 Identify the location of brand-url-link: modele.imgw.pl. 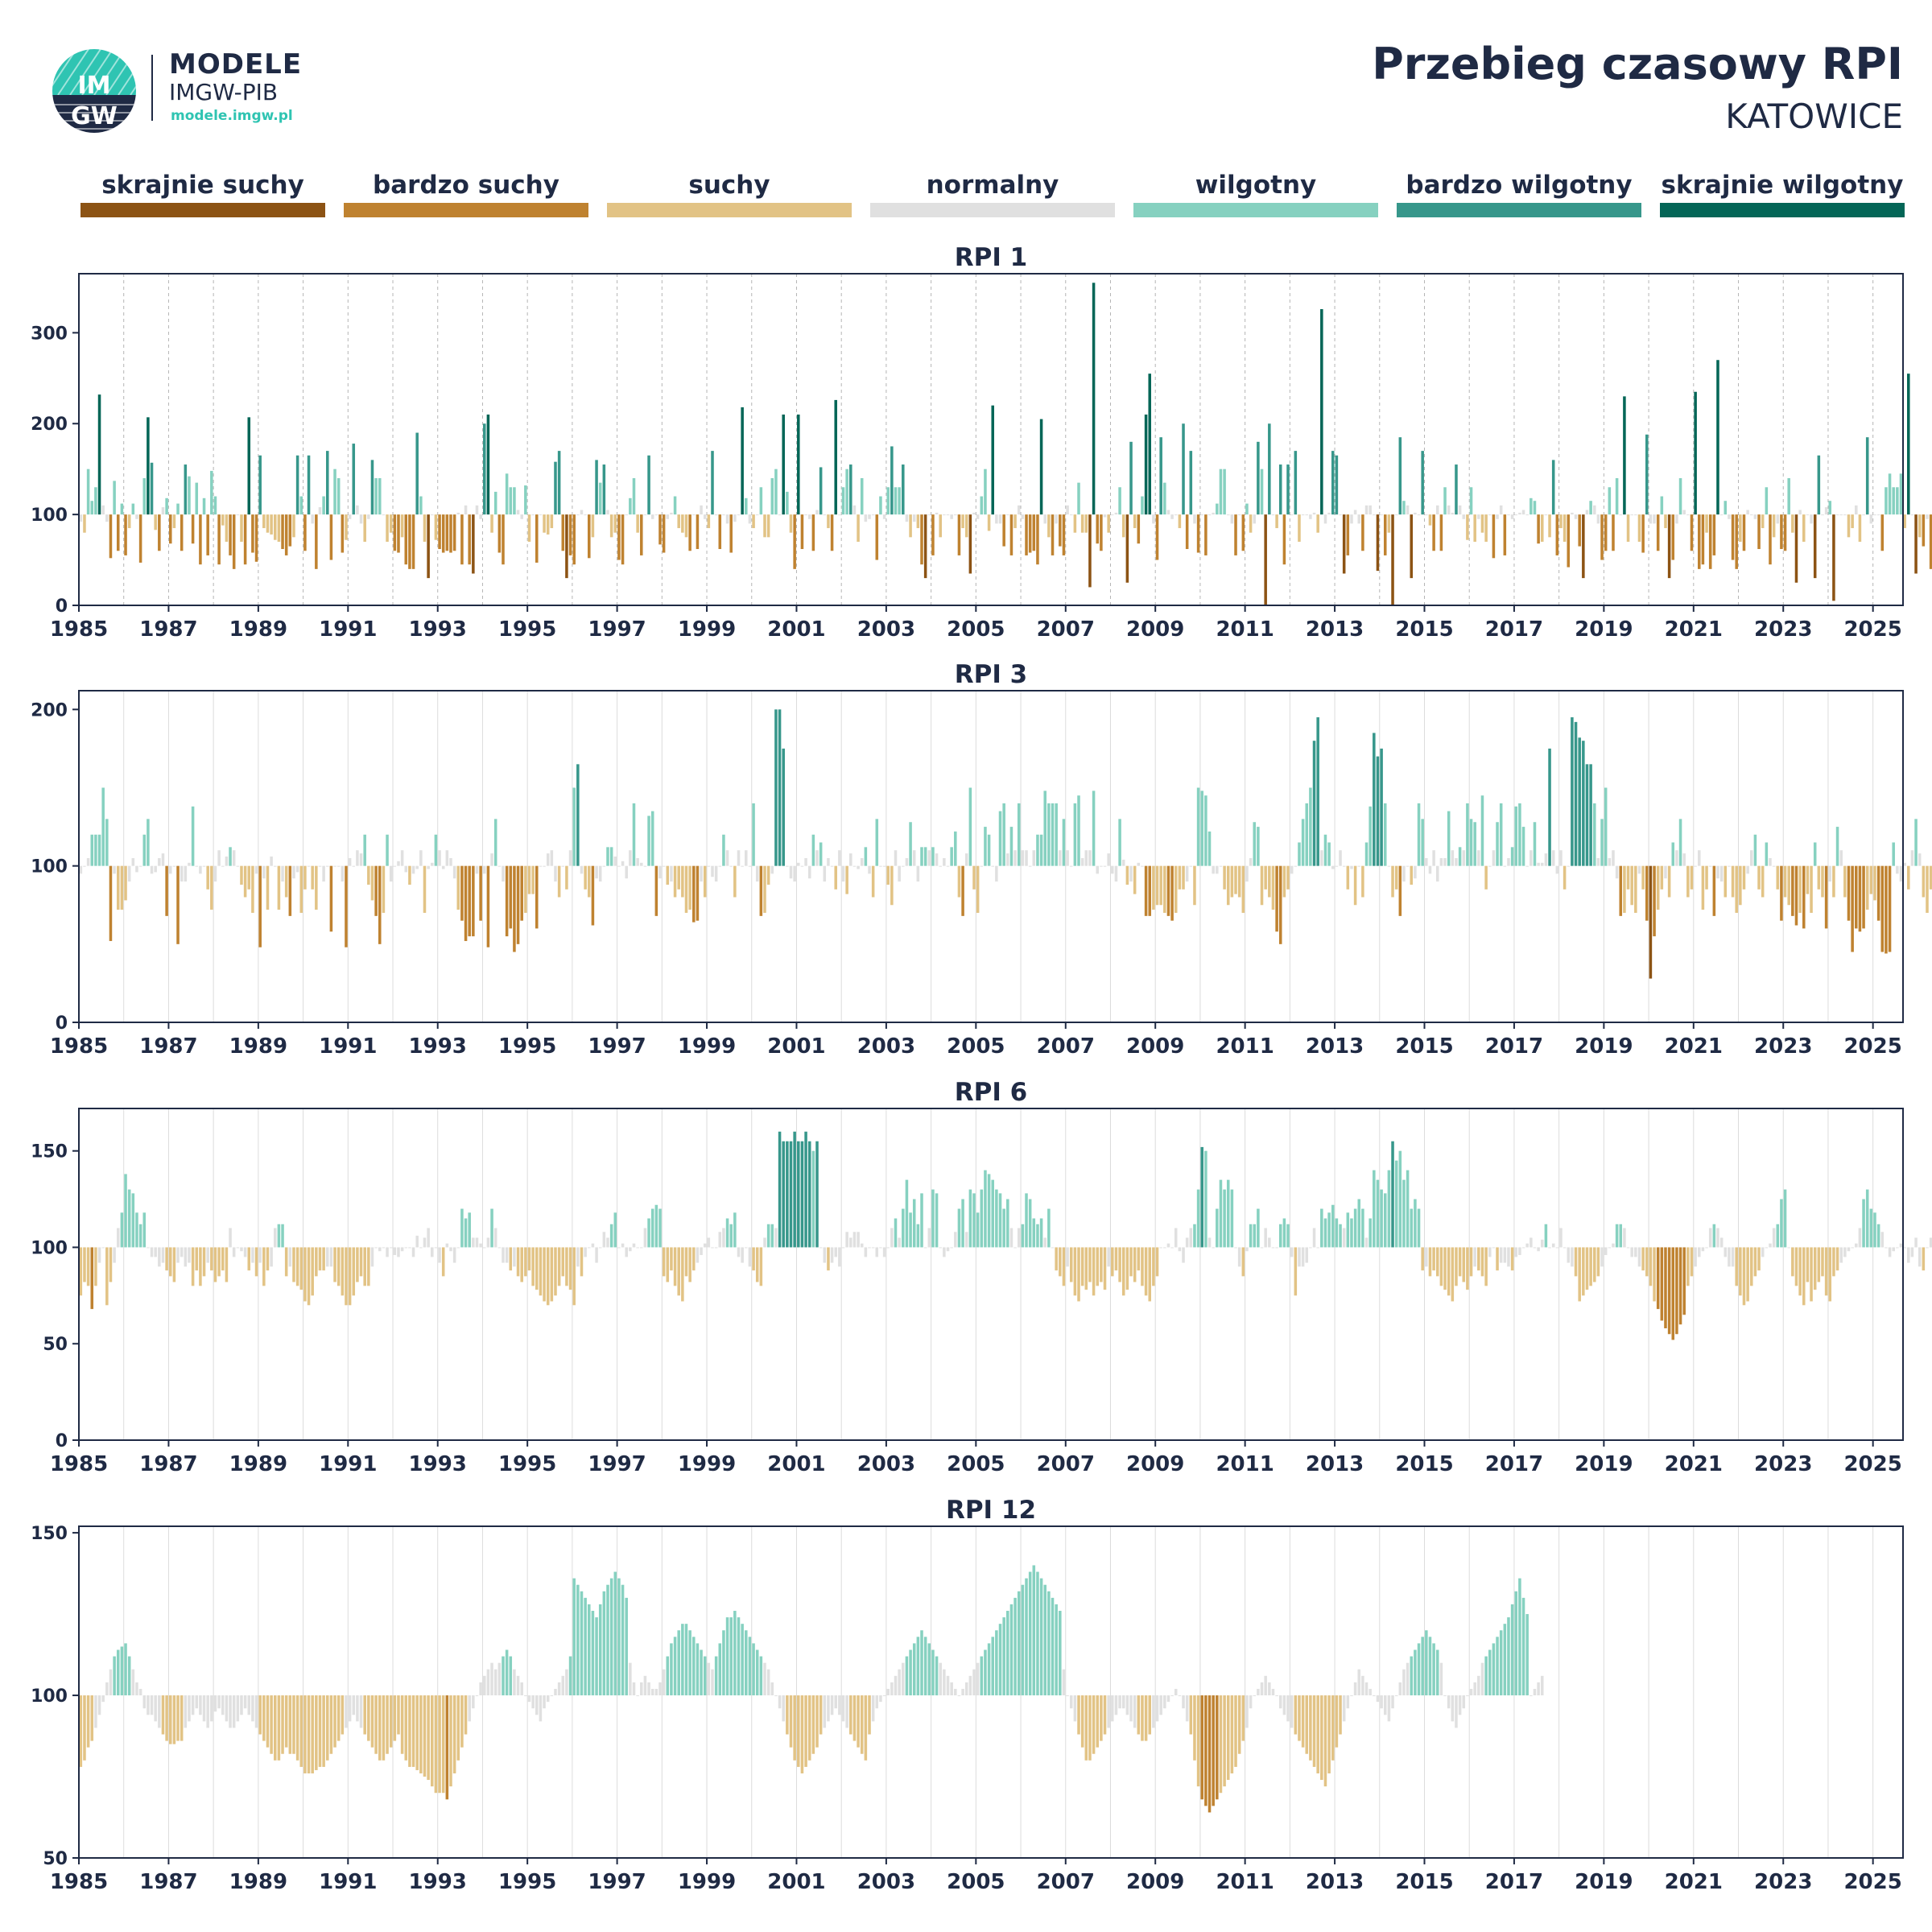
(232, 116).